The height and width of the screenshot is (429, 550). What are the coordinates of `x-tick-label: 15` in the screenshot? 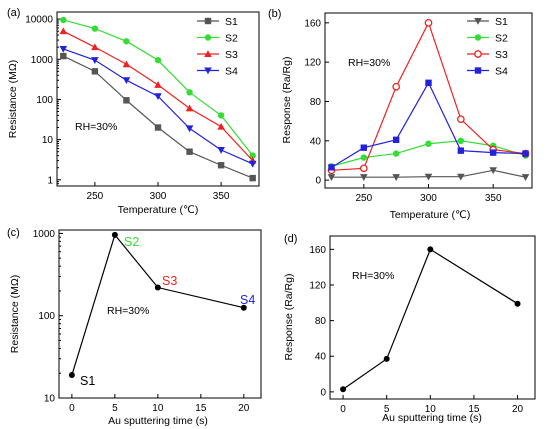 It's located at (474, 409).